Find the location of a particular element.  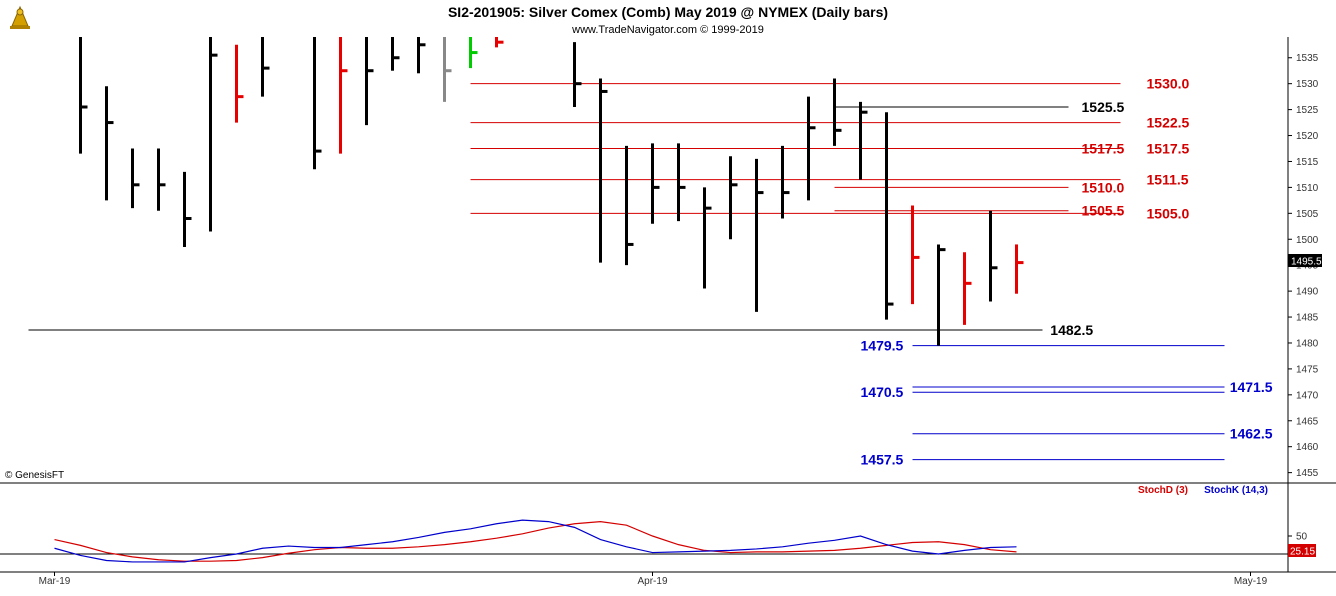

level-label: 1525.5 is located at coordinates (1103, 107).